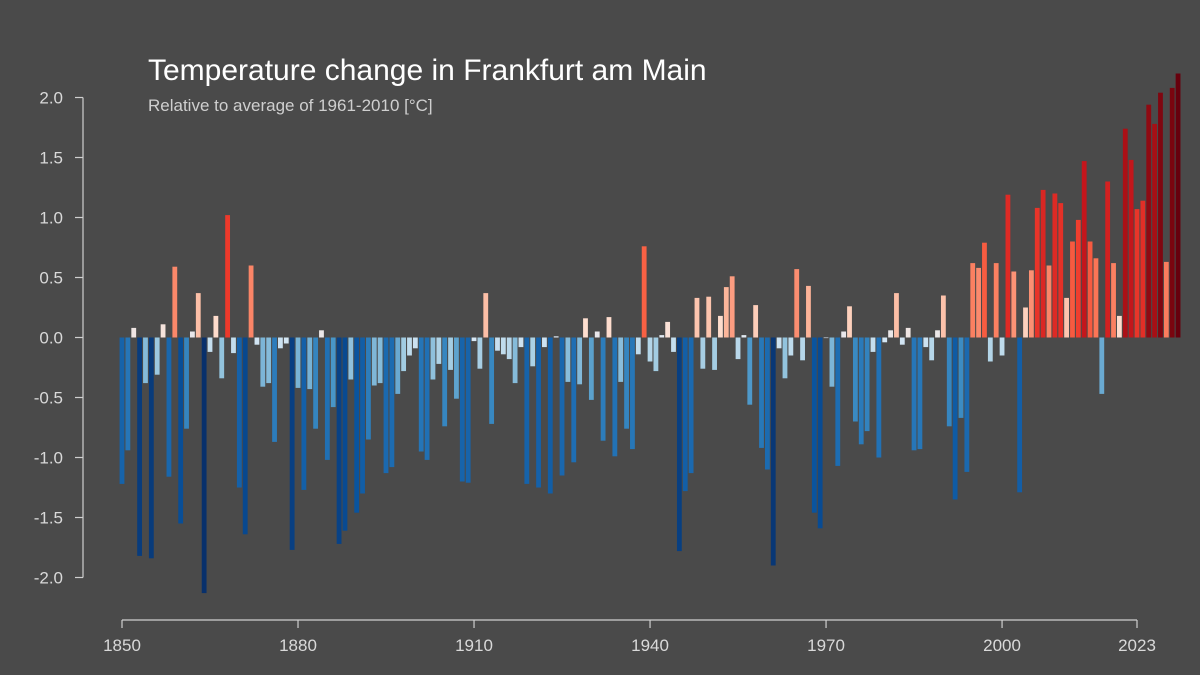 The width and height of the screenshot is (1200, 675). I want to click on bar-1930, so click(591, 368).